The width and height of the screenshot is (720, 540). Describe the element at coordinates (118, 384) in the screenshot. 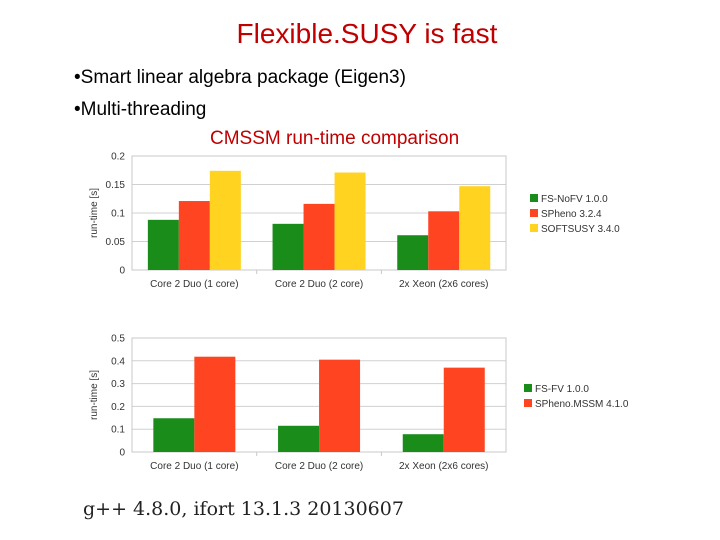

I see `y-tick-label: 0.3` at that location.